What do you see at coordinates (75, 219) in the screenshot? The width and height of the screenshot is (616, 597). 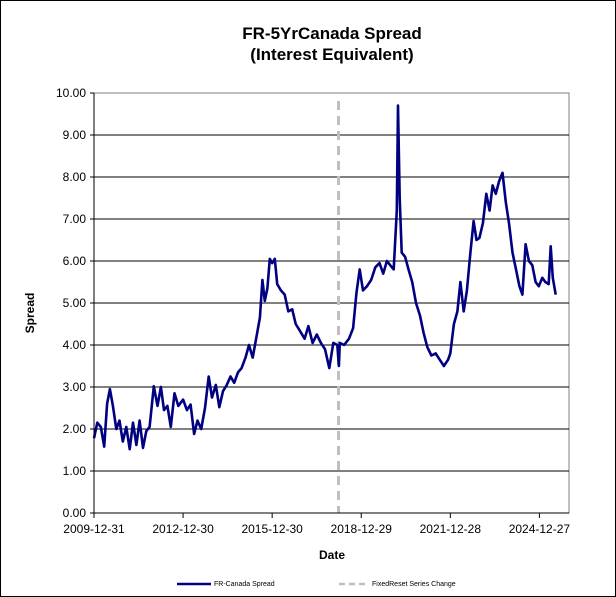 I see `y-tick-label: 7.00` at bounding box center [75, 219].